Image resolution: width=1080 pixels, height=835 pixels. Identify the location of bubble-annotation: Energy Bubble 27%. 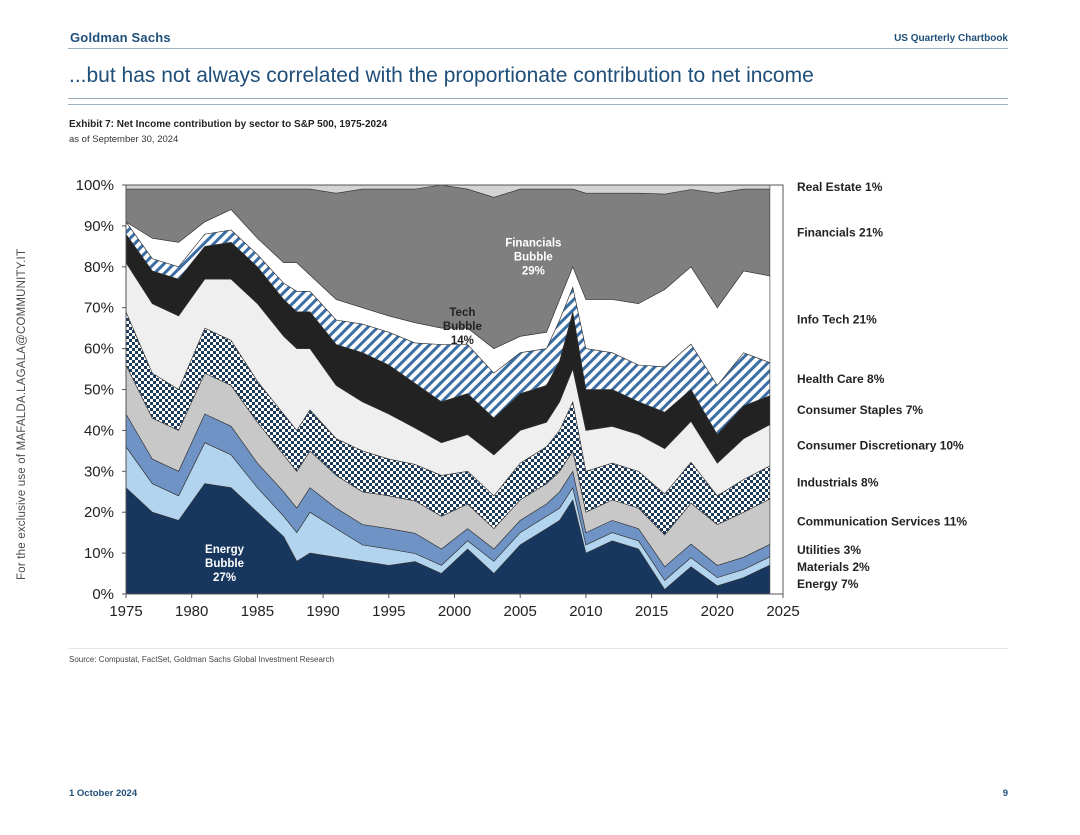
(225, 564).